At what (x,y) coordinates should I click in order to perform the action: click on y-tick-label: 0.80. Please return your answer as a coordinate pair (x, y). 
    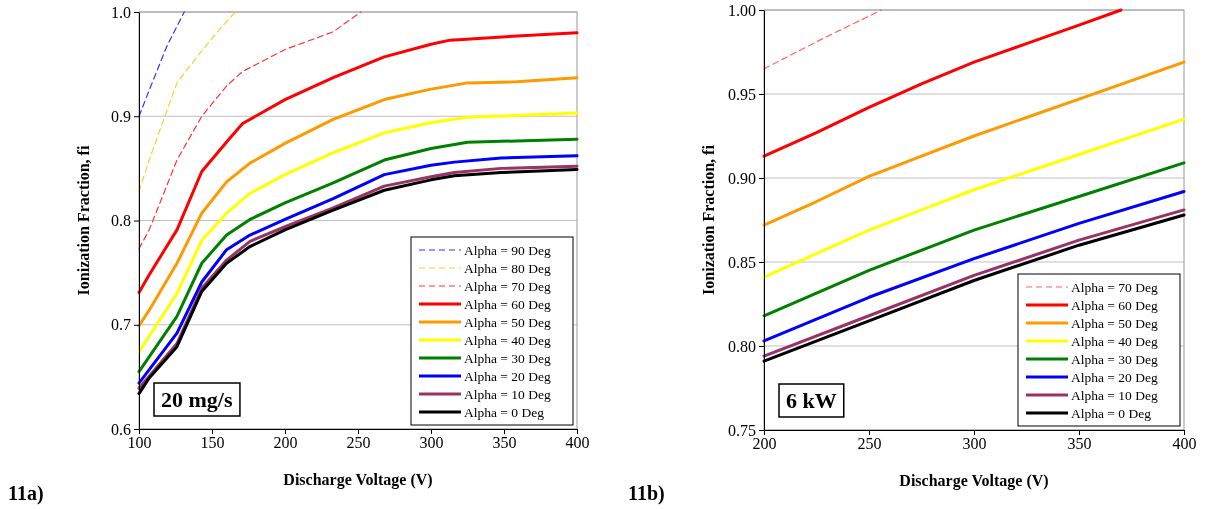
    Looking at the image, I should click on (742, 346).